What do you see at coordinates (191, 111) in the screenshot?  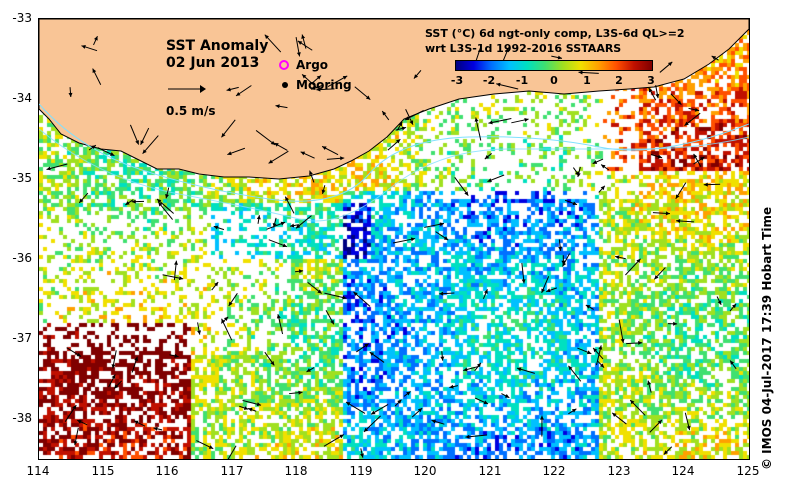 I see `scale-label: 0.5 m/s` at bounding box center [191, 111].